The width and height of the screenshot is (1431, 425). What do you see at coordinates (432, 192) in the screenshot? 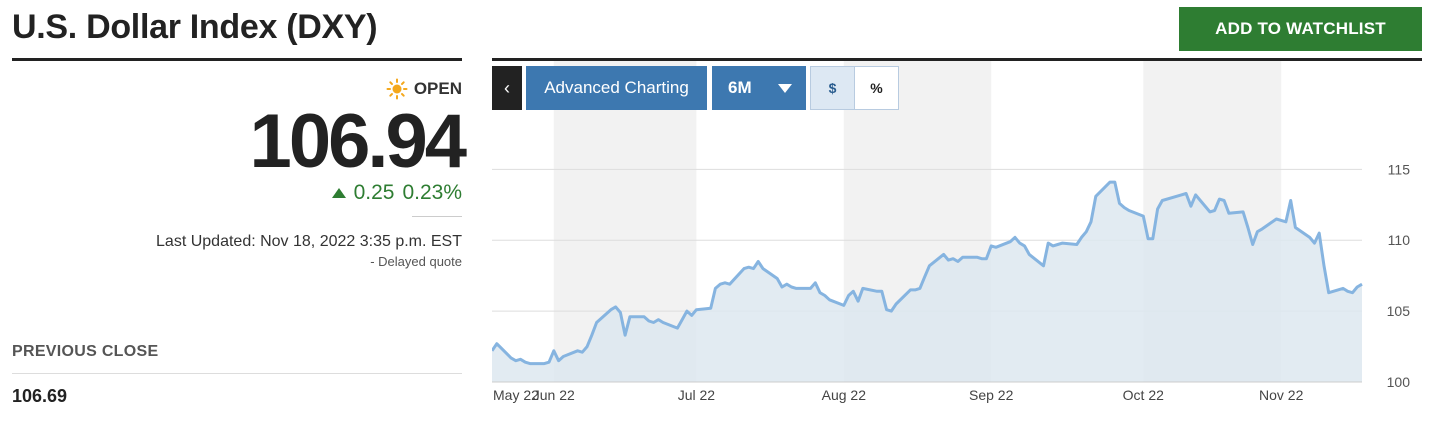
I see `change-percent: 0.23%` at bounding box center [432, 192].